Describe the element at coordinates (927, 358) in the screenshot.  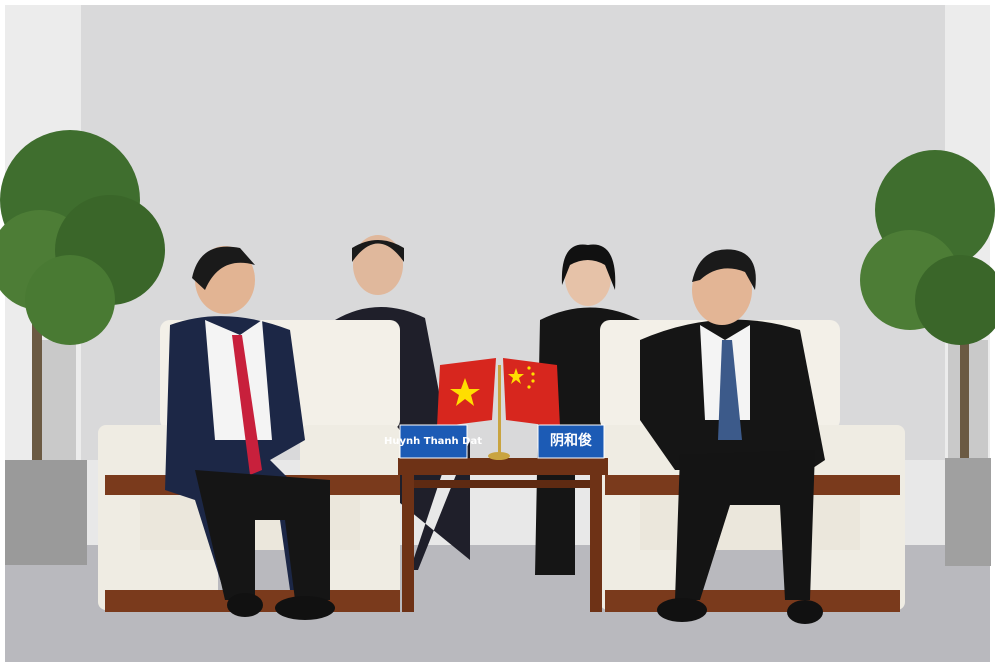
I see `plant-right` at that location.